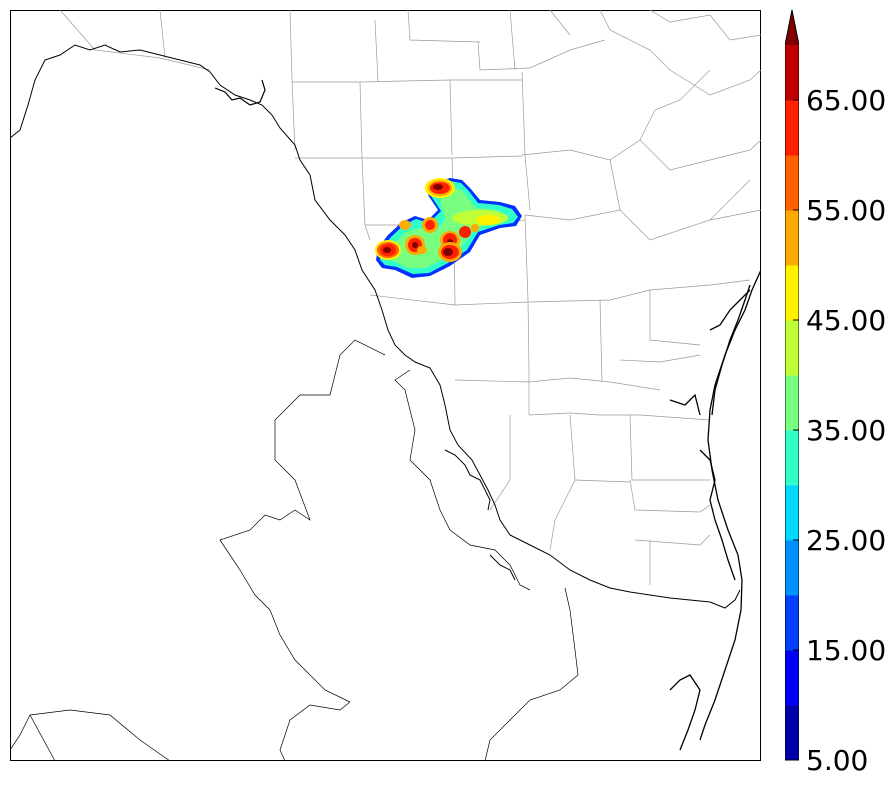  What do you see at coordinates (792, 27) in the screenshot?
I see `colorbar-extend-arrow` at bounding box center [792, 27].